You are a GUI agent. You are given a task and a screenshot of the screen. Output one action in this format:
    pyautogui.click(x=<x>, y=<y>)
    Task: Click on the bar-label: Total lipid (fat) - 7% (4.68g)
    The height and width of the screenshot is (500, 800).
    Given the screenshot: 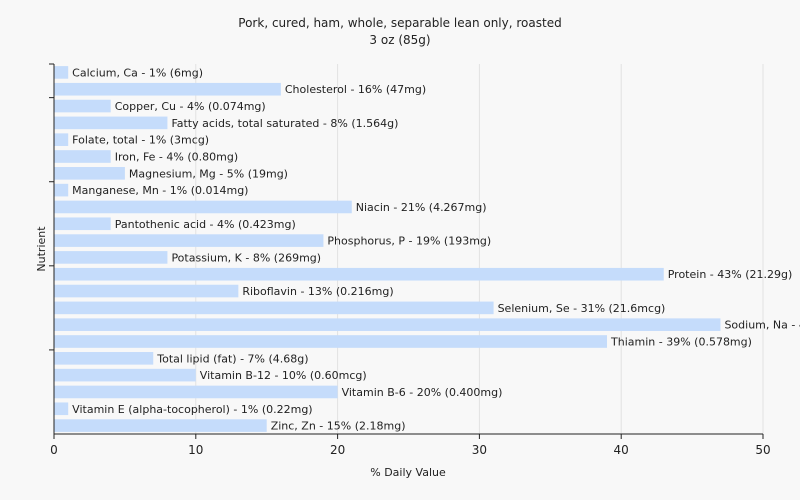 What is the action you would take?
    pyautogui.click(x=232, y=358)
    